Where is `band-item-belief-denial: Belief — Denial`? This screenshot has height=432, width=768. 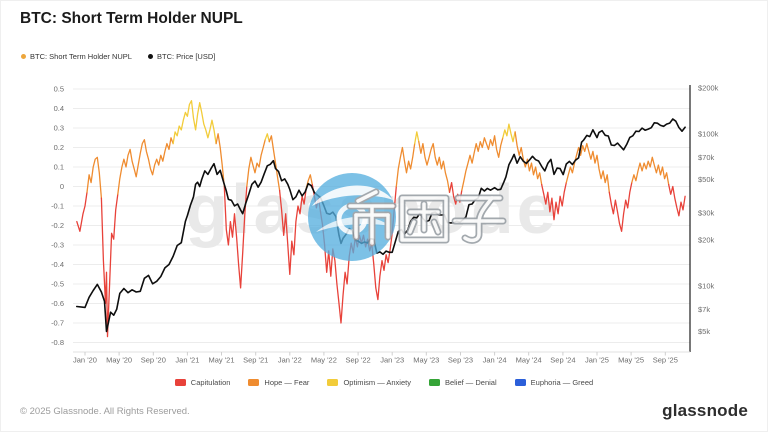
band-item-belief-denial: Belief — Denial is located at coordinates (462, 382).